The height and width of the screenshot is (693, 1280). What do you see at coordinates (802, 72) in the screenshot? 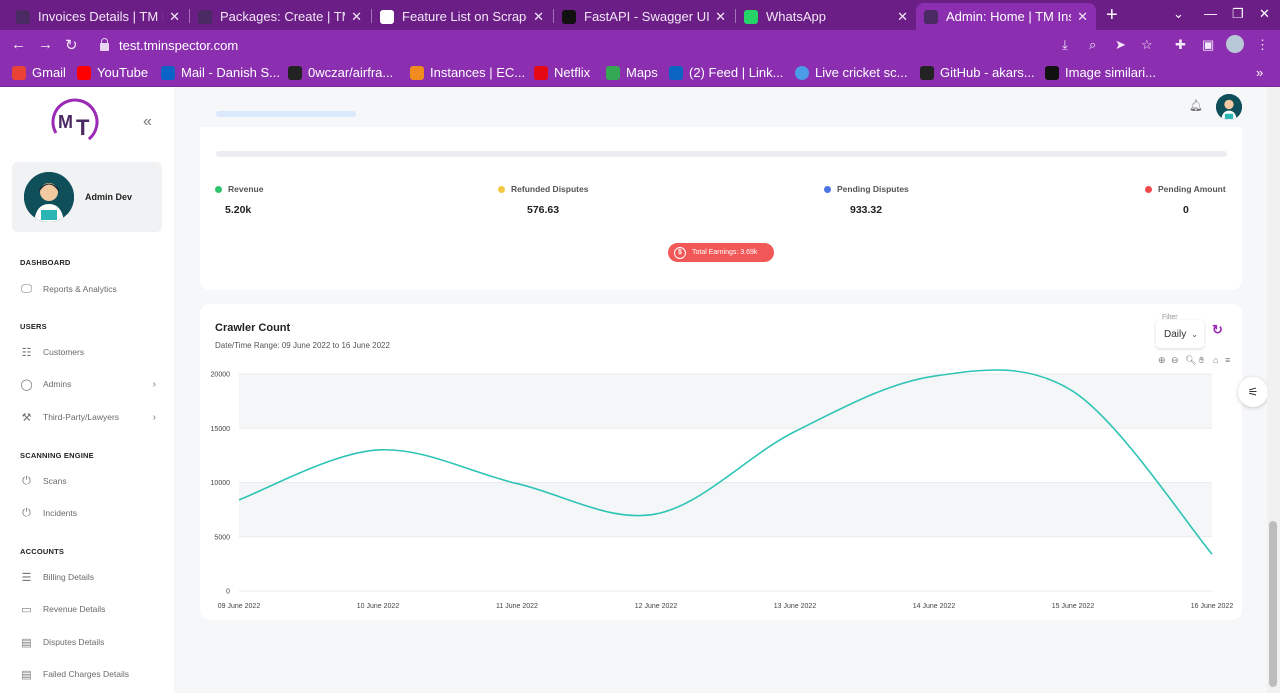
I see `globe-icon` at bounding box center [802, 72].